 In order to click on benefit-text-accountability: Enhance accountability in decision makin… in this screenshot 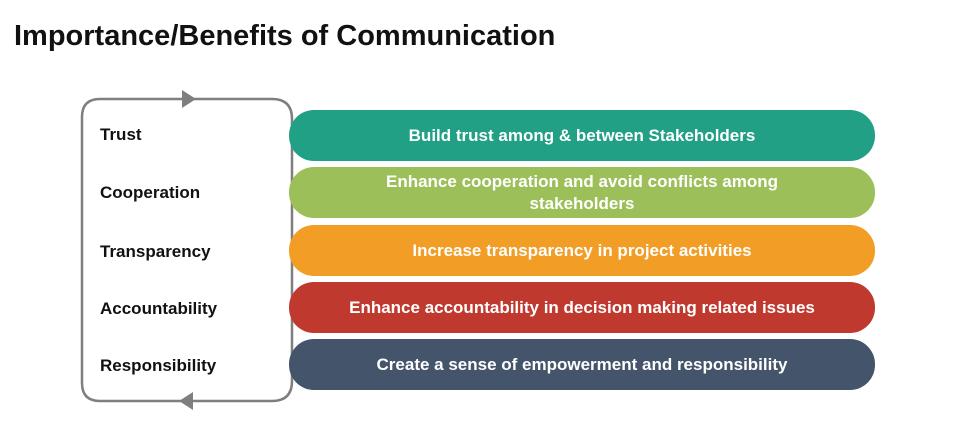, I will do `click(582, 307)`.